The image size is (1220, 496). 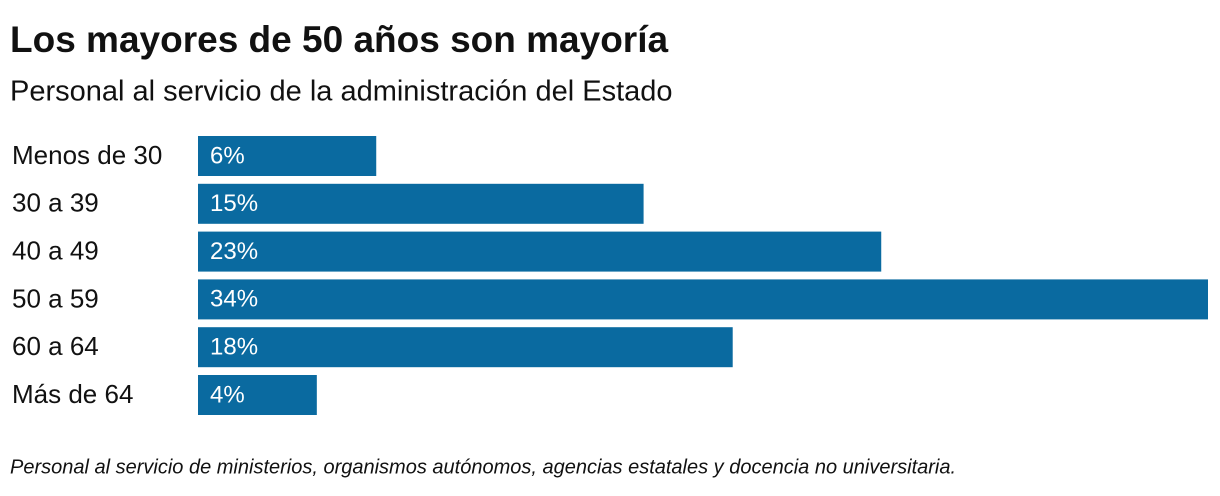 I want to click on chart-title: Los mayores de 50 años son mayoría, so click(x=339, y=39).